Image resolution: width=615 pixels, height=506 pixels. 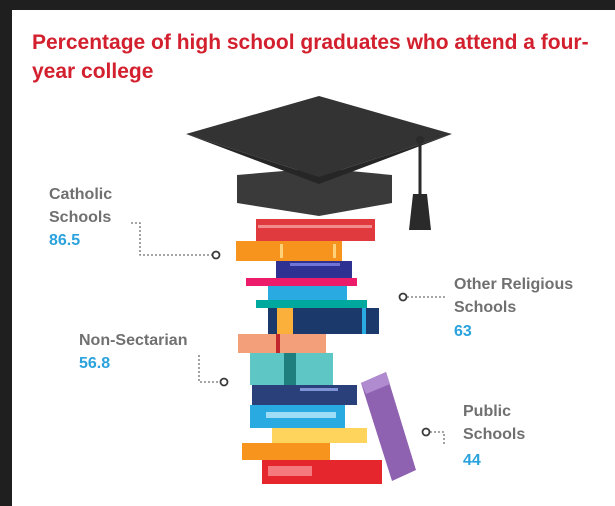 I want to click on leader-catholic, so click(x=171, y=239).